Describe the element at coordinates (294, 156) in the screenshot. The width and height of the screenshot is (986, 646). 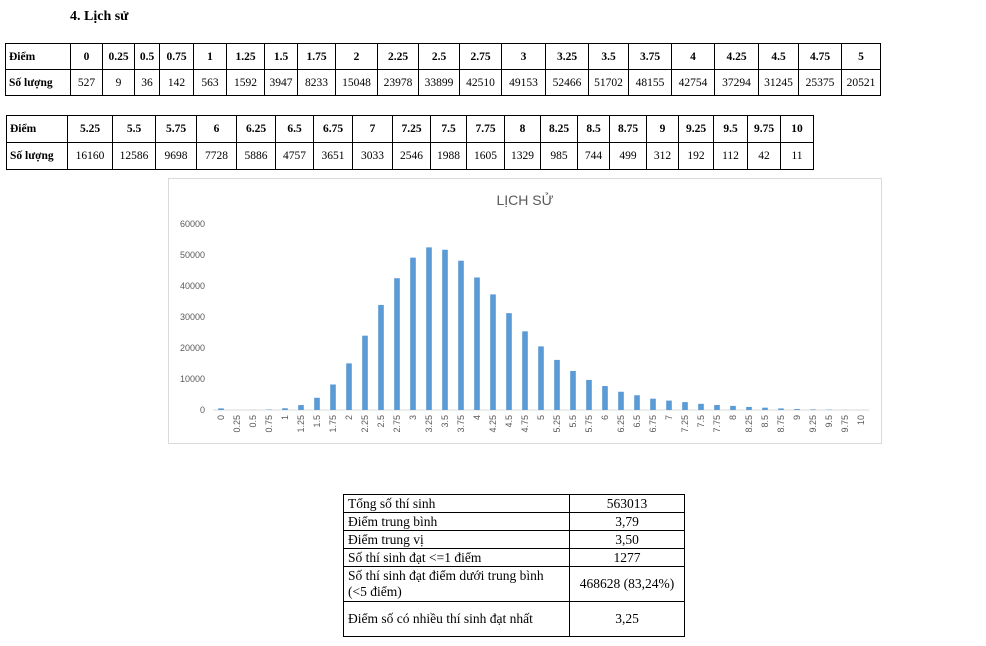
I see `count-cell: 4757` at that location.